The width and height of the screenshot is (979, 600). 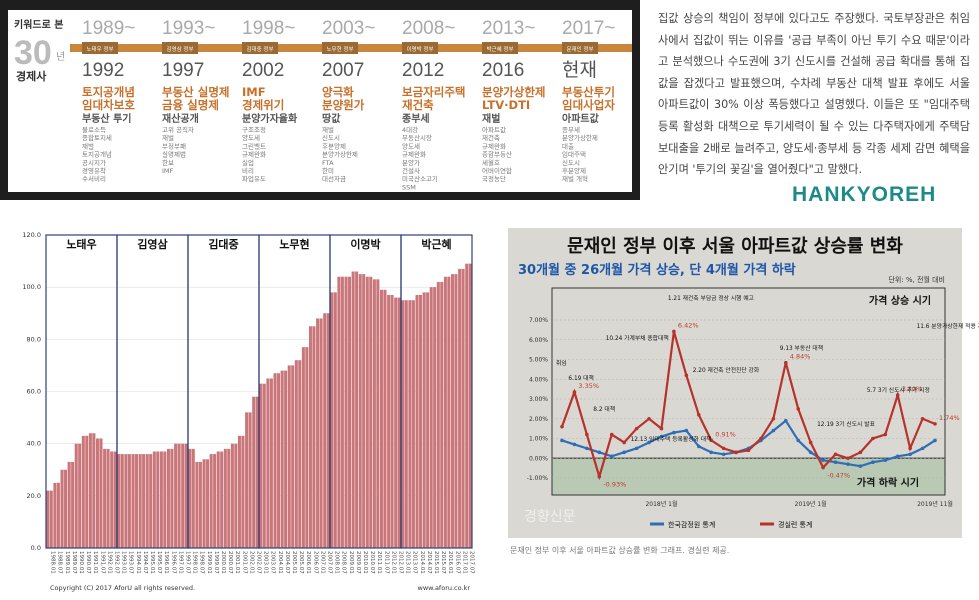 I want to click on annotation: 6.19 대책, so click(x=580, y=378).